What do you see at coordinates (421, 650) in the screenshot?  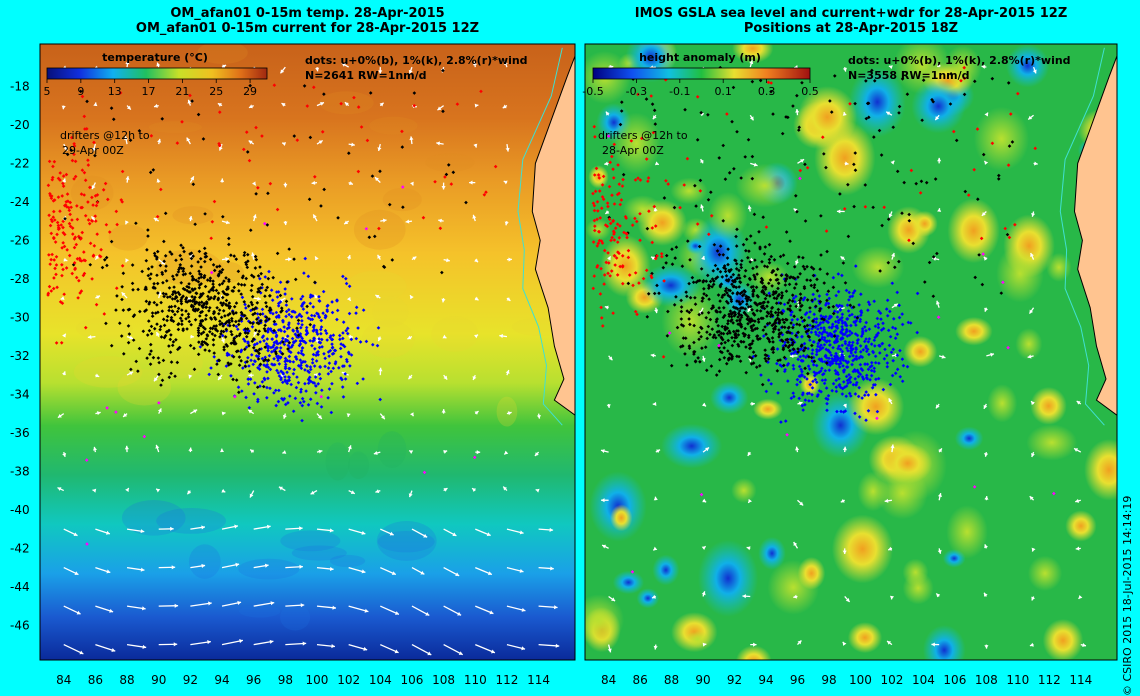 I see `current-arrow` at bounding box center [421, 650].